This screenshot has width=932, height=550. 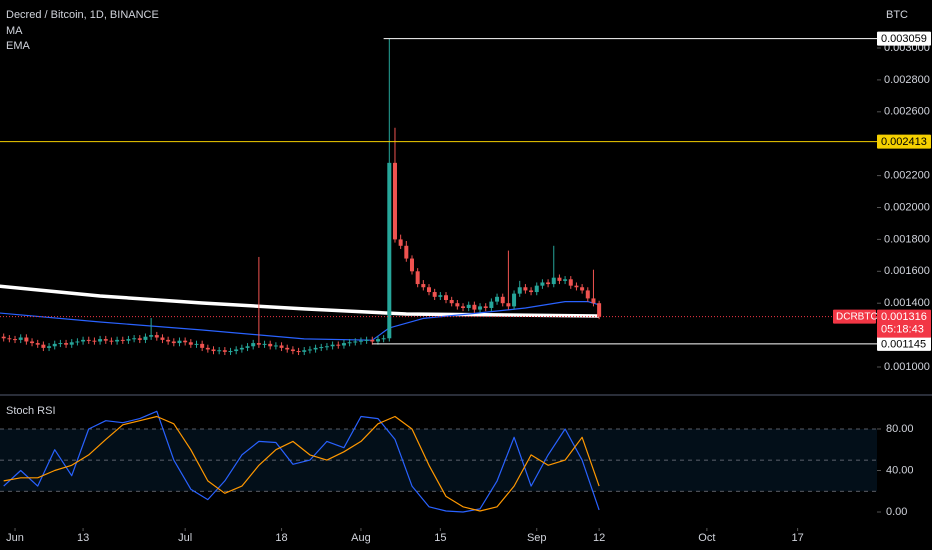 What do you see at coordinates (18, 46) in the screenshot?
I see `indicator-label: EMA` at bounding box center [18, 46].